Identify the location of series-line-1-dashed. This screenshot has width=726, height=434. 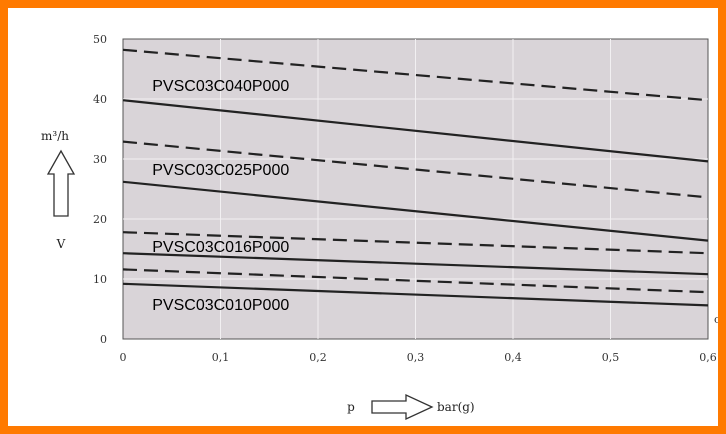
(415, 75).